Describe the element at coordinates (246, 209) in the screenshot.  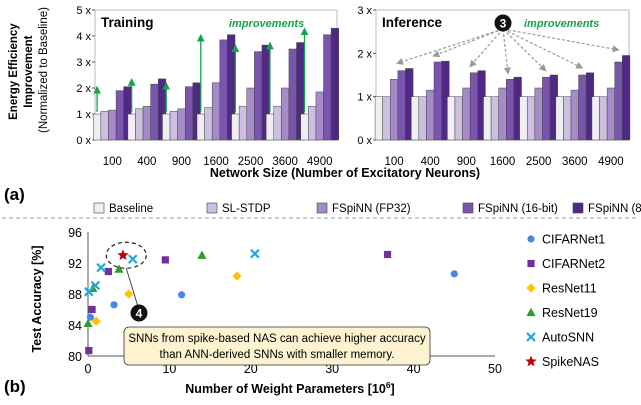
I see `legend-label: SL-STDP` at that location.